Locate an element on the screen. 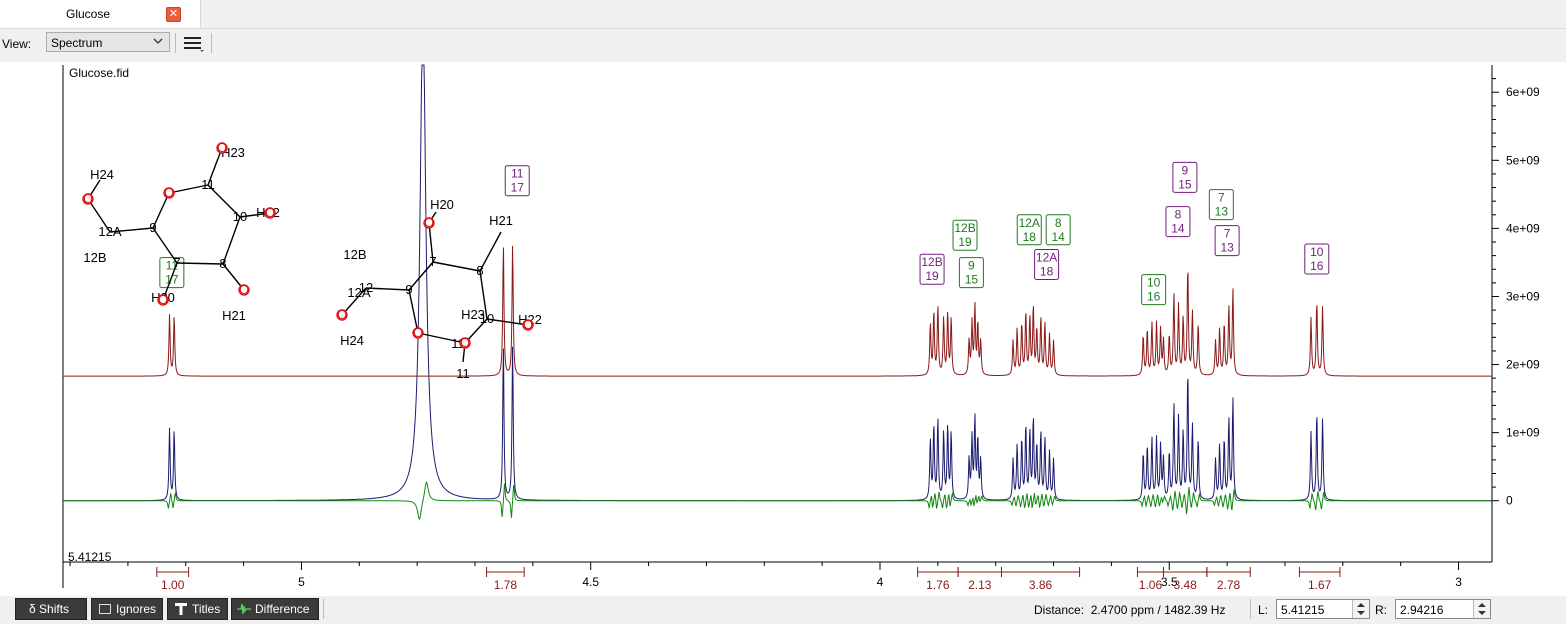  shifts-button: δ Shifts is located at coordinates (51, 609).